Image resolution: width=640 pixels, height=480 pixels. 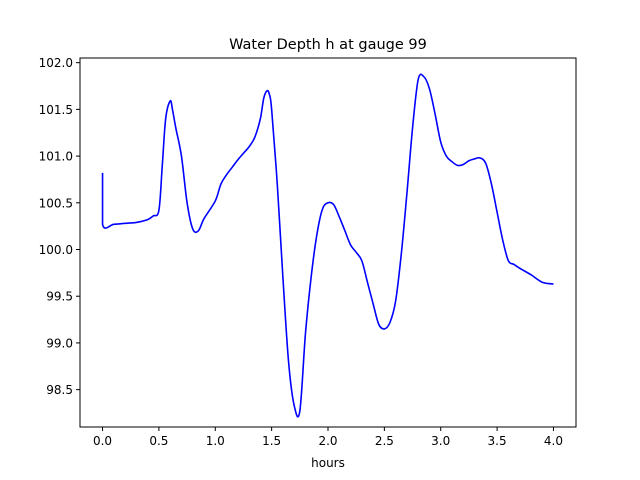 What do you see at coordinates (56, 157) in the screenshot?
I see `y-tick-label: 101.0` at bounding box center [56, 157].